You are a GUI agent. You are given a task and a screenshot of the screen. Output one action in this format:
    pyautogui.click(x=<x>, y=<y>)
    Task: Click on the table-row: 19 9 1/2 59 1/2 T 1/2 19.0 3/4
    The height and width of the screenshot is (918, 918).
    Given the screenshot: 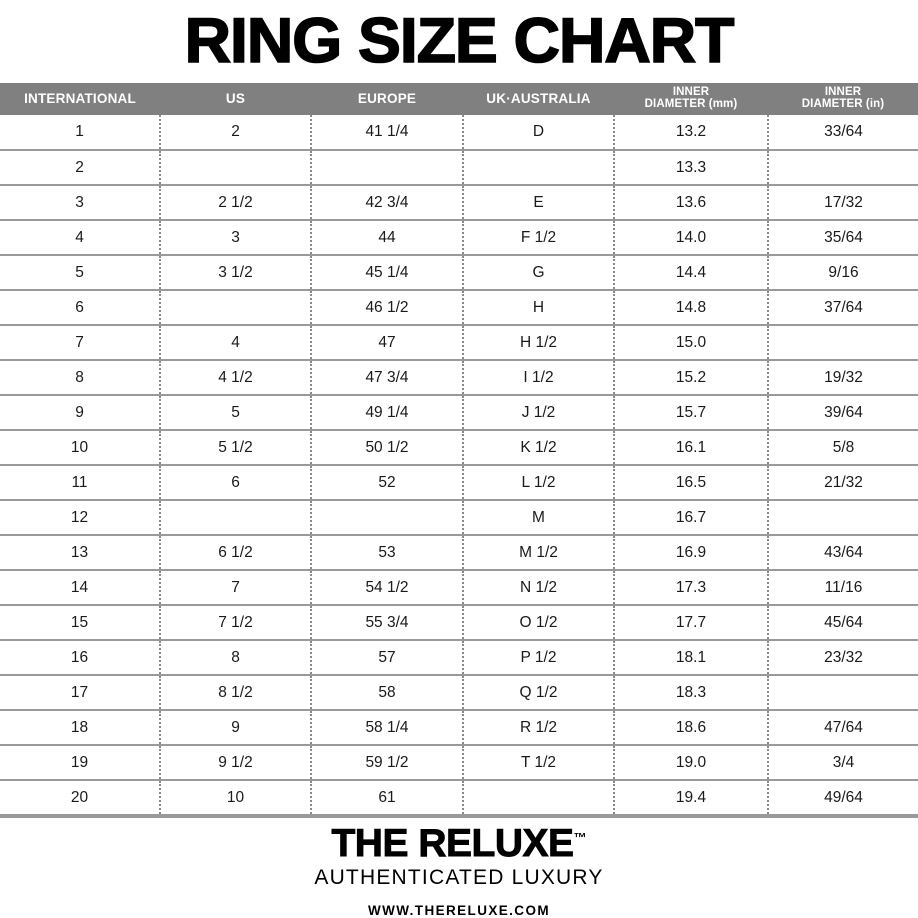 What is the action you would take?
    pyautogui.click(x=459, y=763)
    